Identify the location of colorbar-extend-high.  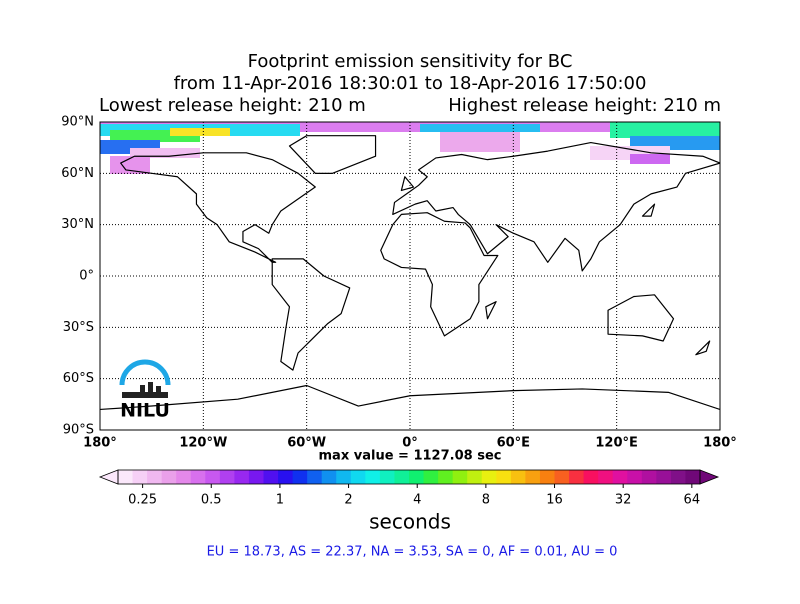
(709, 477).